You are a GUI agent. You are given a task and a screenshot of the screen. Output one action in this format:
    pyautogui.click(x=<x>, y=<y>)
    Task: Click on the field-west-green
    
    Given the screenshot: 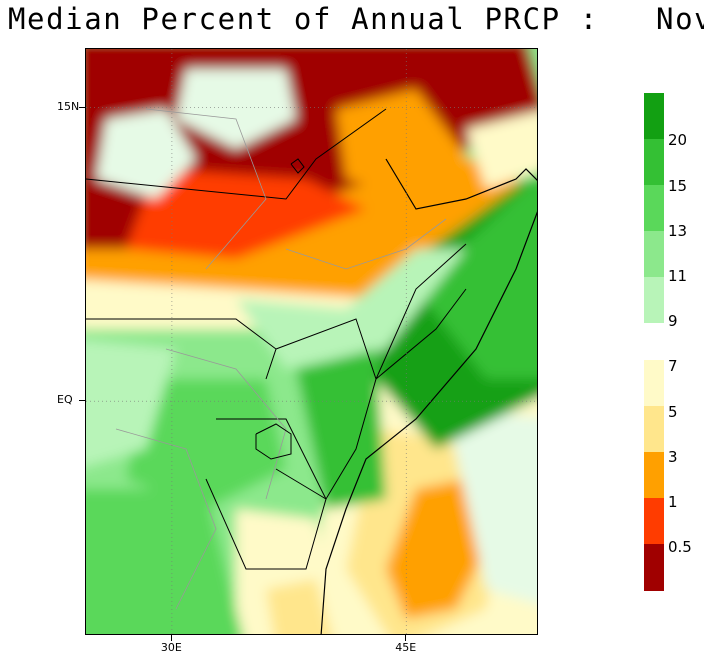 What is the action you would take?
    pyautogui.click(x=164, y=561)
    